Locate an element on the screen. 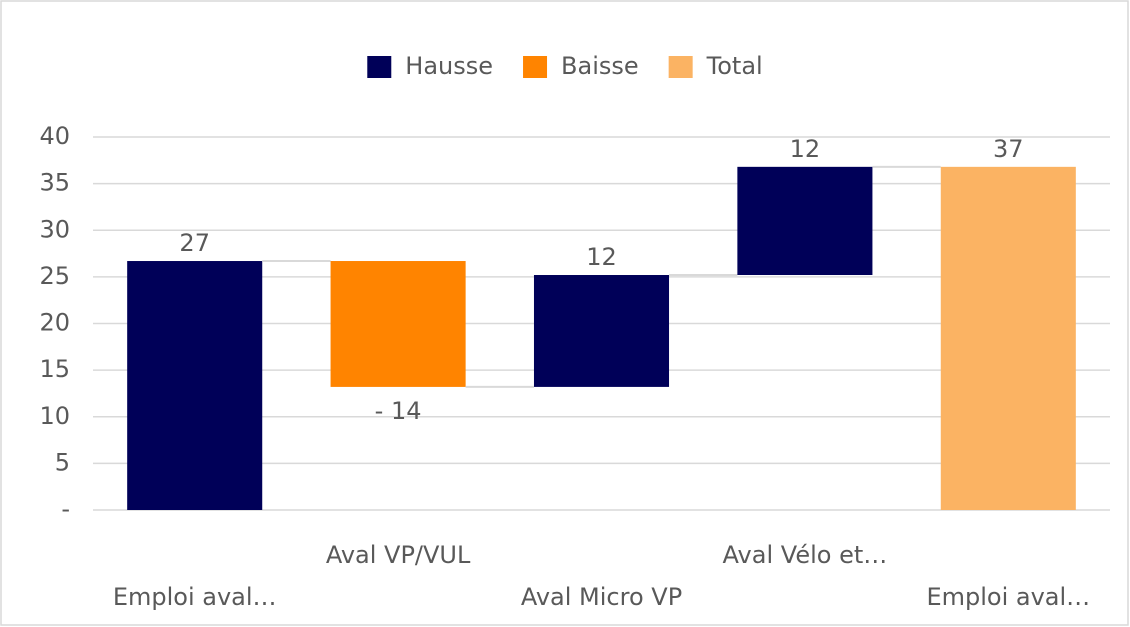 This screenshot has width=1130, height=627. value-label: 37 is located at coordinates (1008, 149).